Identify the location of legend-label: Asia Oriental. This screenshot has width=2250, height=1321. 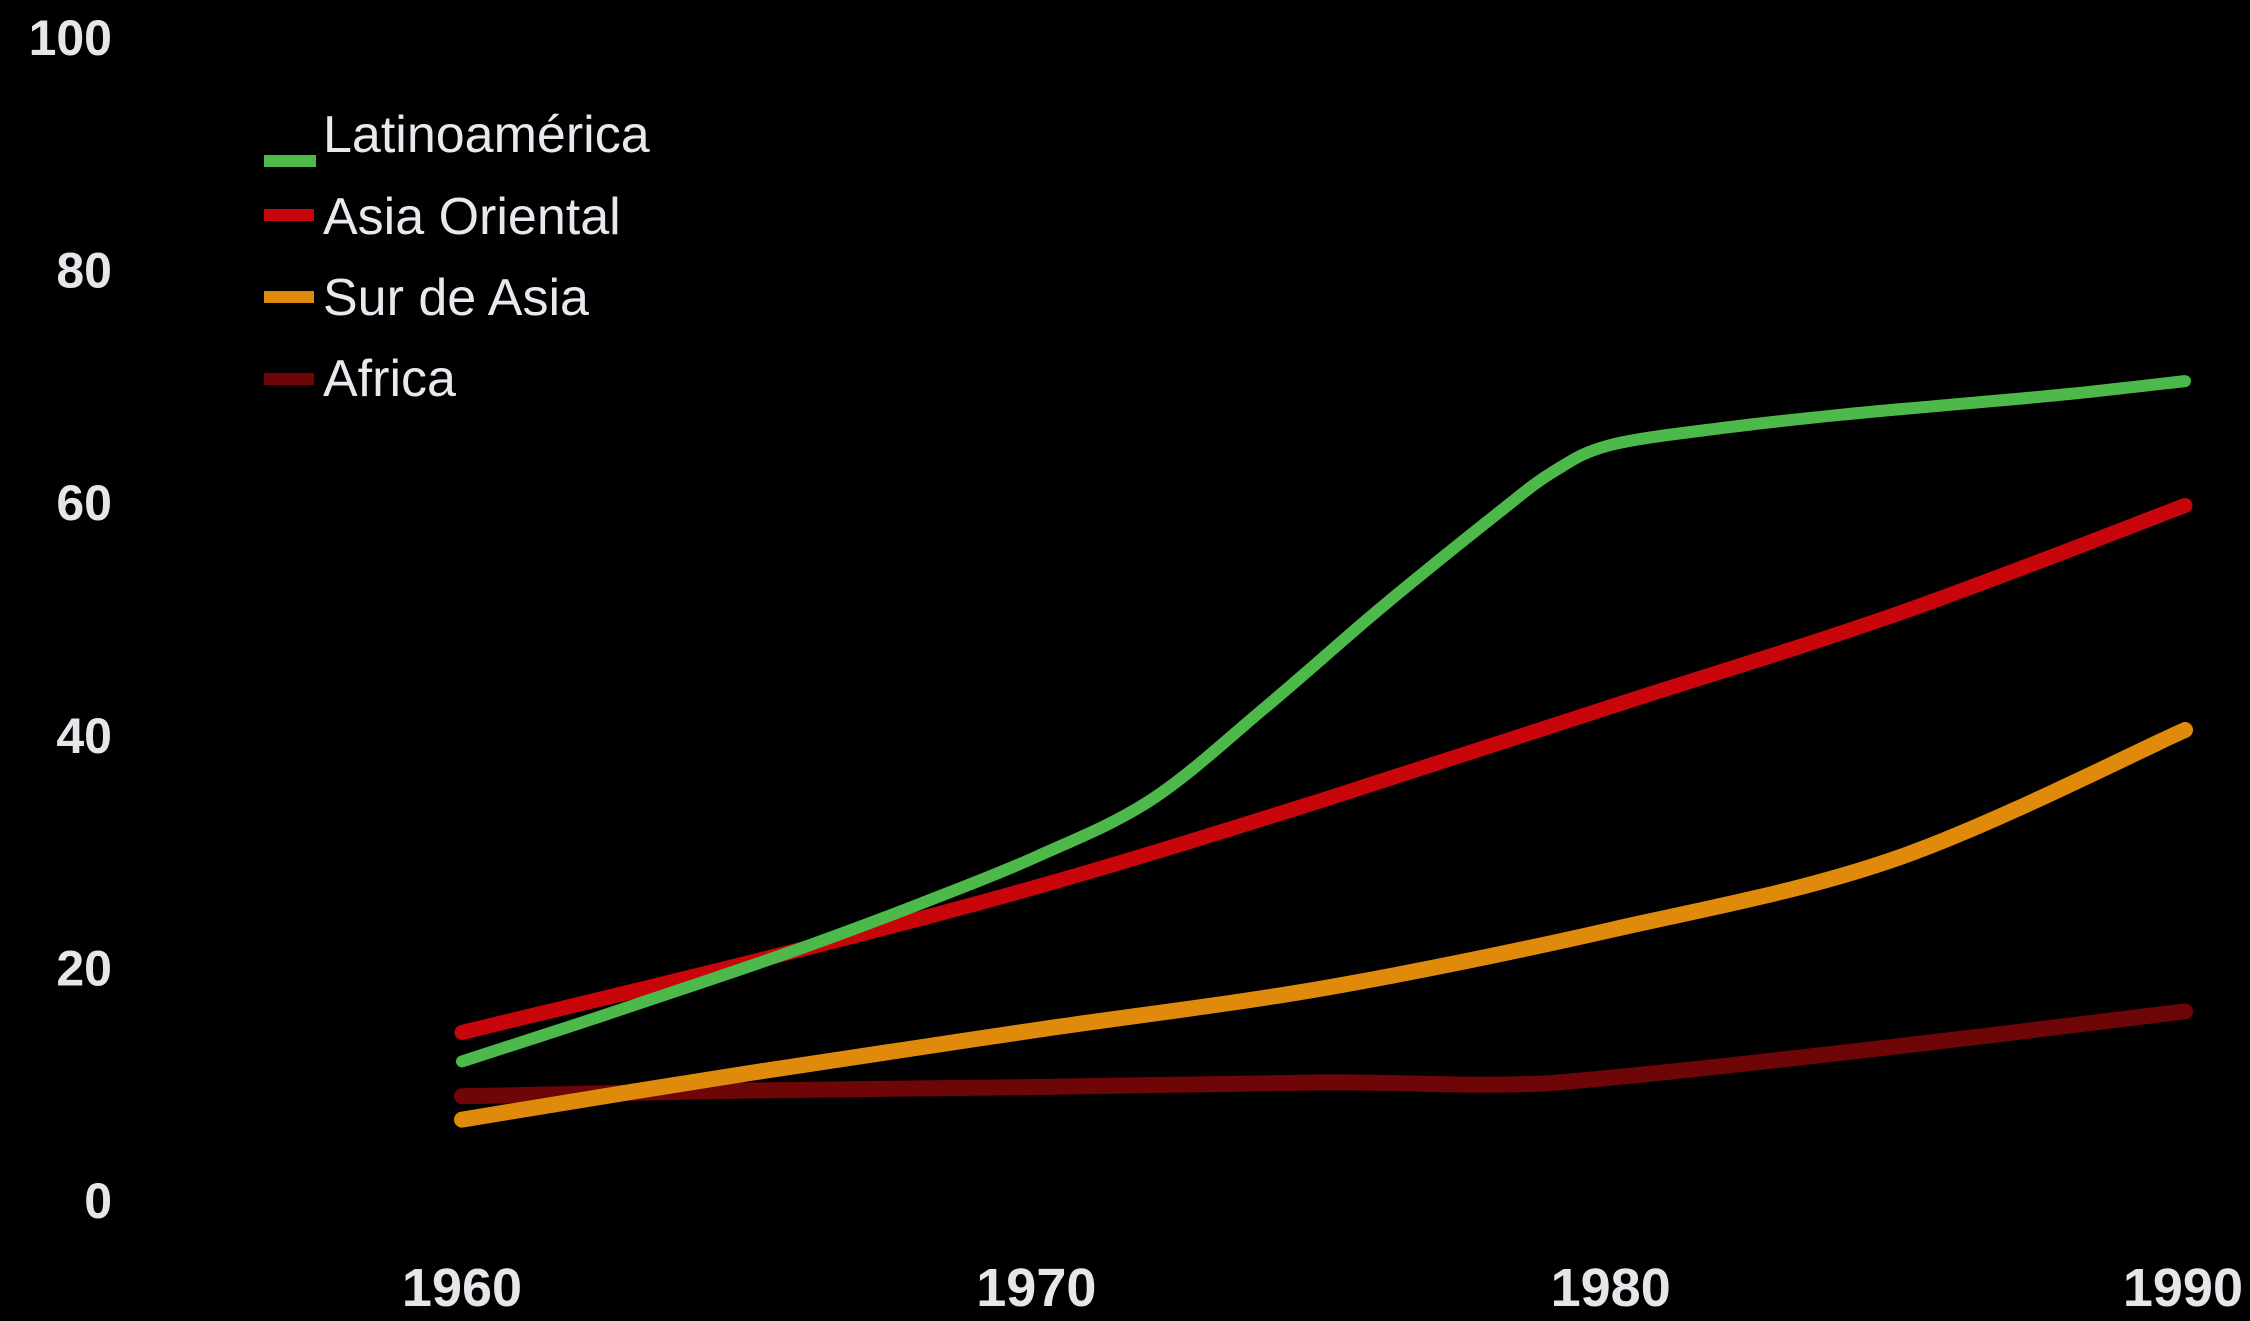
(472, 217).